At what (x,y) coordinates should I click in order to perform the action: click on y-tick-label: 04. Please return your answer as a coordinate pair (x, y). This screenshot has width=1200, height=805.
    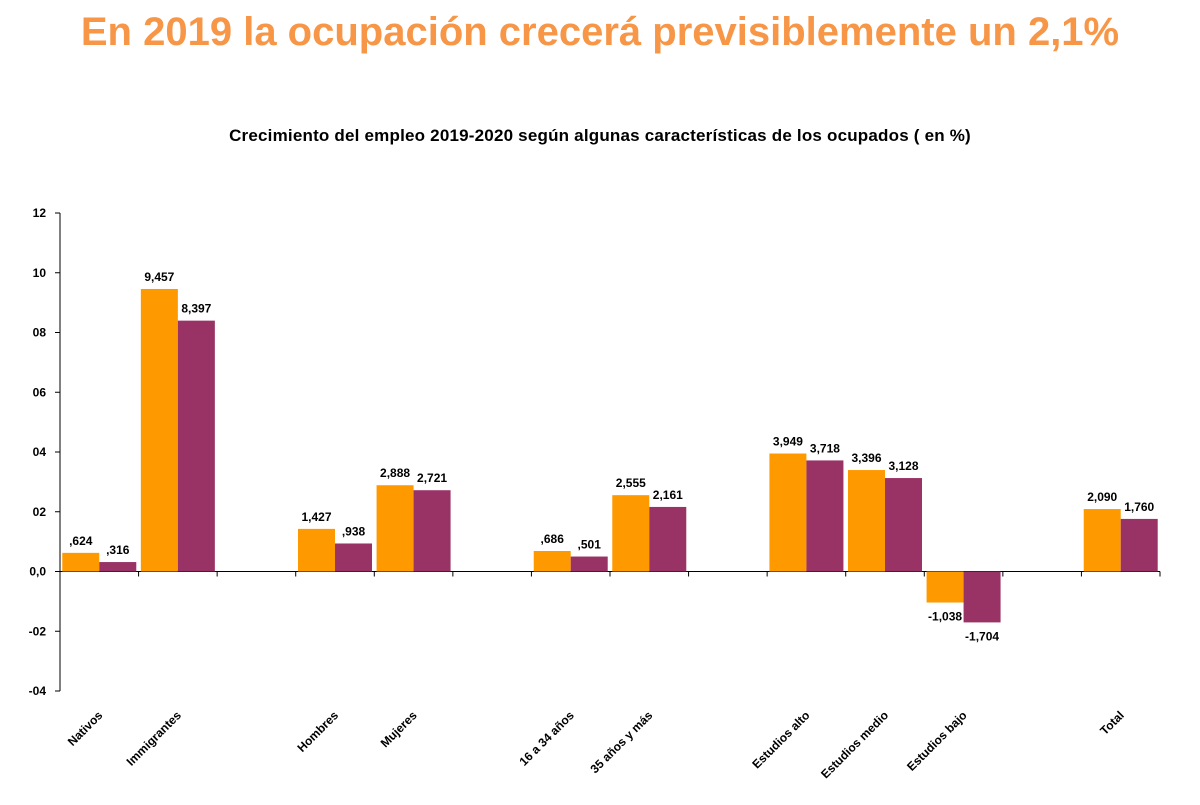
    Looking at the image, I should click on (40, 452).